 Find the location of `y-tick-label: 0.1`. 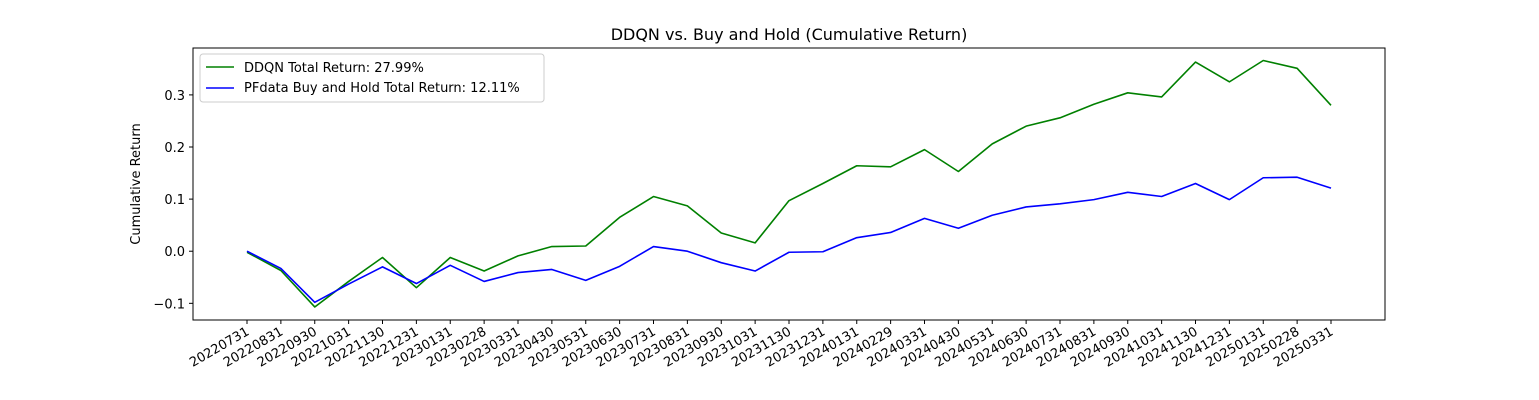

y-tick-label: 0.1 is located at coordinates (174, 200).